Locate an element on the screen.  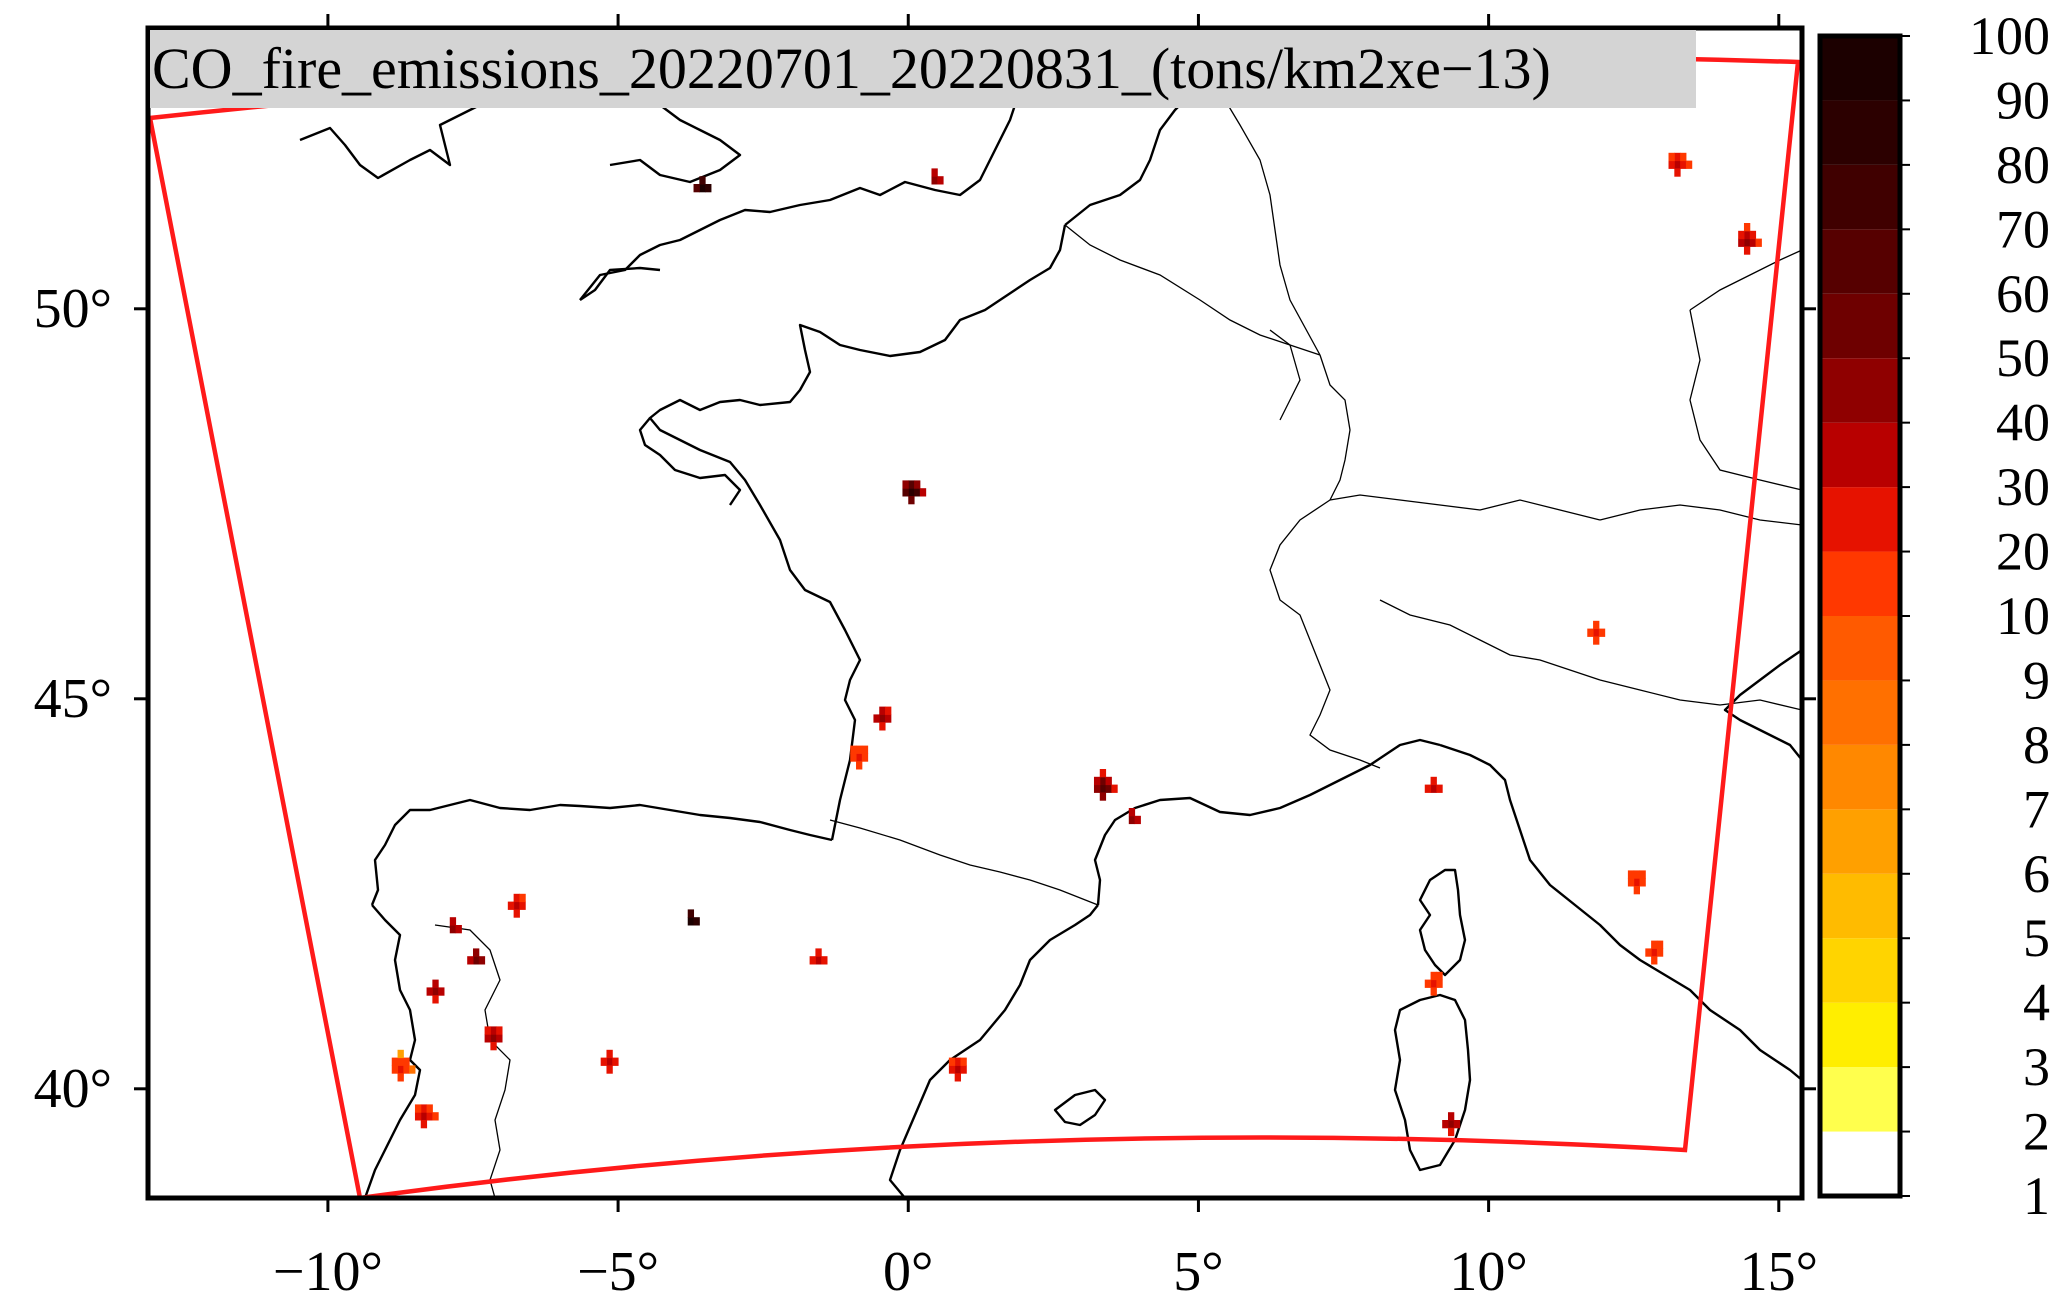
lon-tick-label: 0° is located at coordinates (908, 1272).